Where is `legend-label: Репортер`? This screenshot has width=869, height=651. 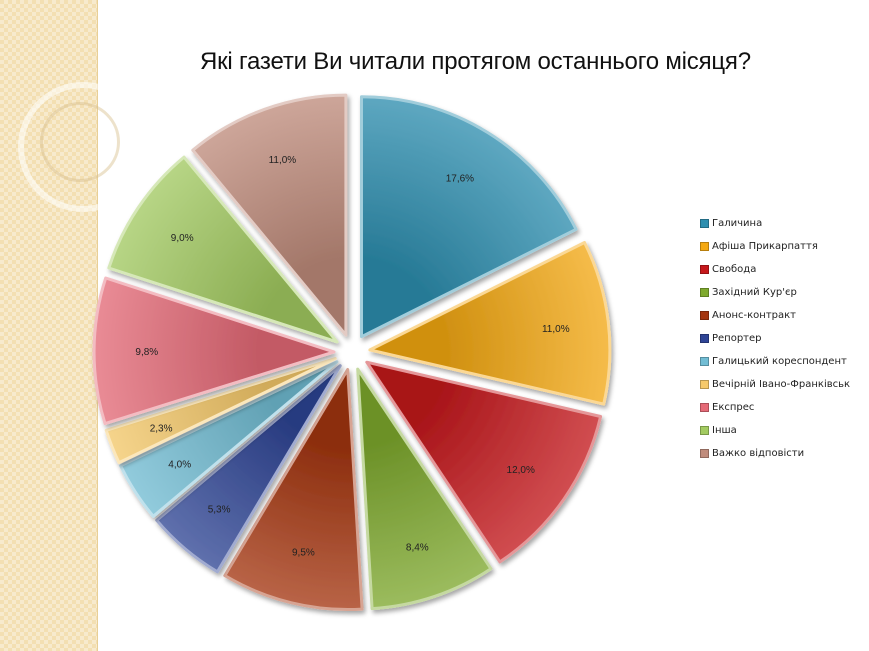
legend-label: Репортер is located at coordinates (737, 338).